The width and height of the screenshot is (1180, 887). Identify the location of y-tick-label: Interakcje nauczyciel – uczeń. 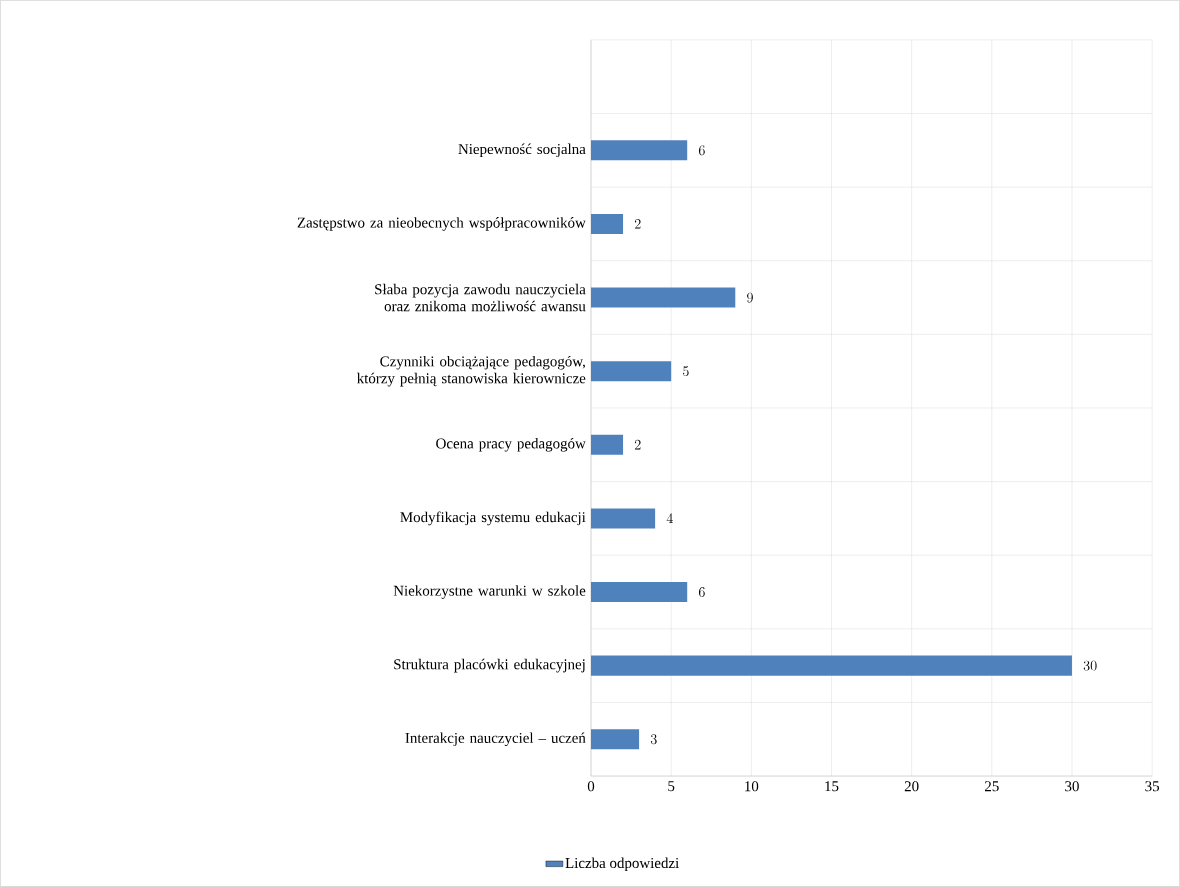
(495, 739).